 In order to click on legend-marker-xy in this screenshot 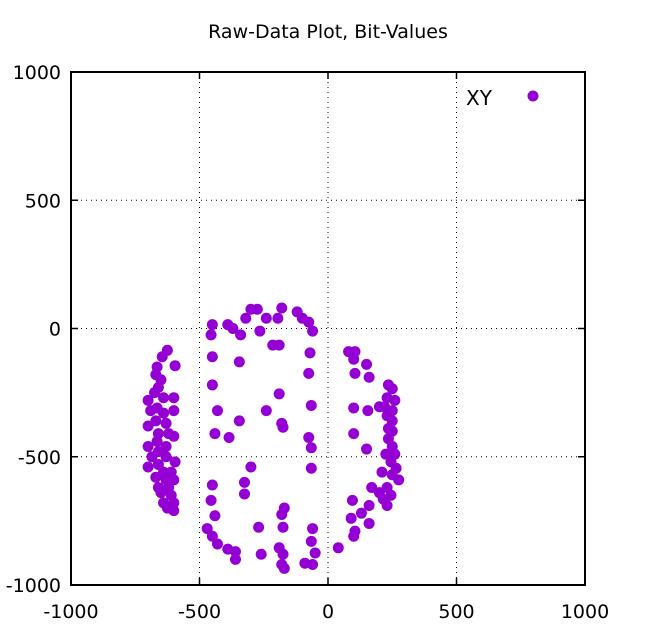, I will do `click(533, 96)`.